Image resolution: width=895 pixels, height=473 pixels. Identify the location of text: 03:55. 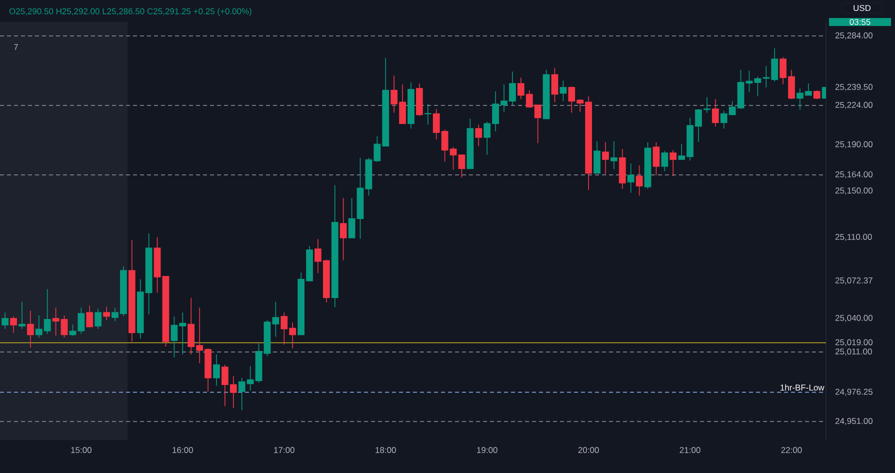
(860, 21).